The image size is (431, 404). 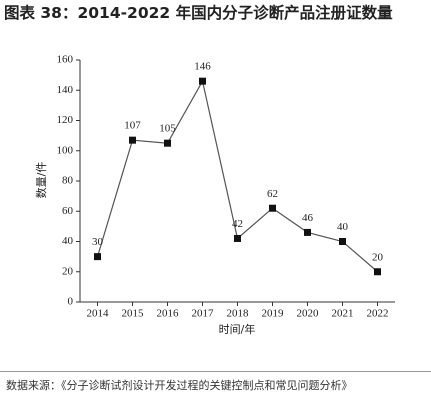 What do you see at coordinates (238, 314) in the screenshot?
I see `x-tick-label: 2018` at bounding box center [238, 314].